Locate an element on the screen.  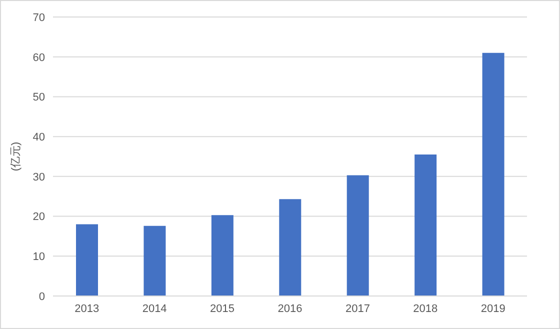
x-tick-label: 2019 is located at coordinates (493, 308).